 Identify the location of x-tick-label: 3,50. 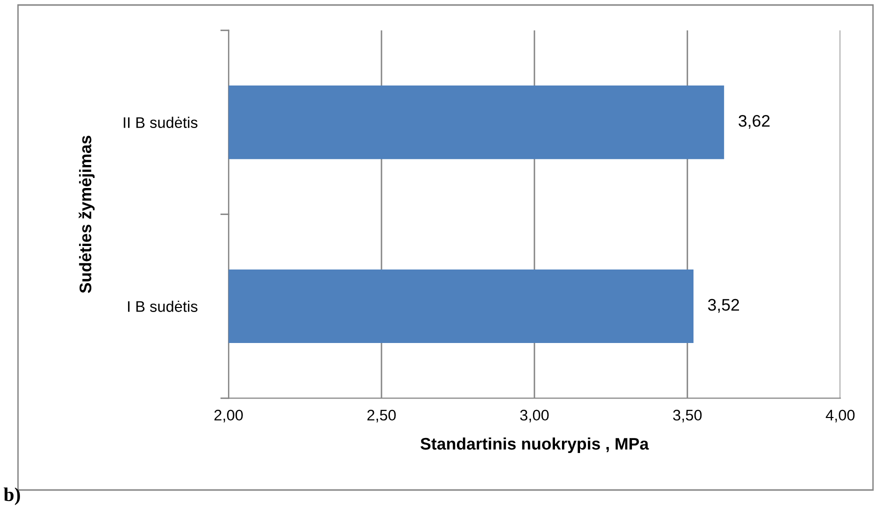
(687, 416).